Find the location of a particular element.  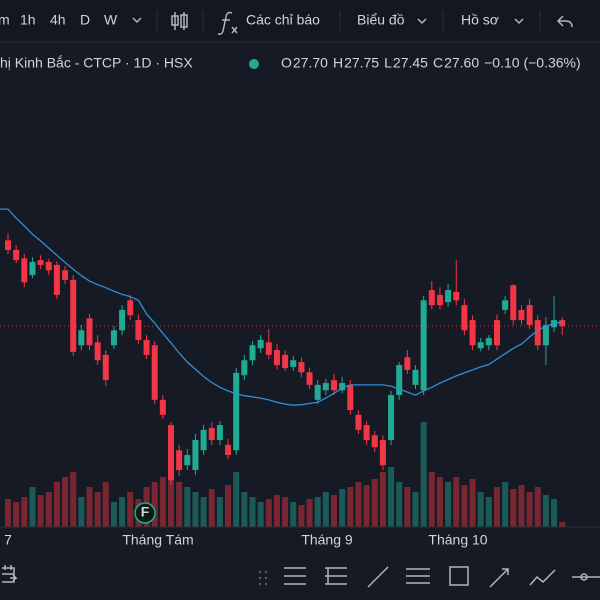

arrow-tool is located at coordinates (499, 578).